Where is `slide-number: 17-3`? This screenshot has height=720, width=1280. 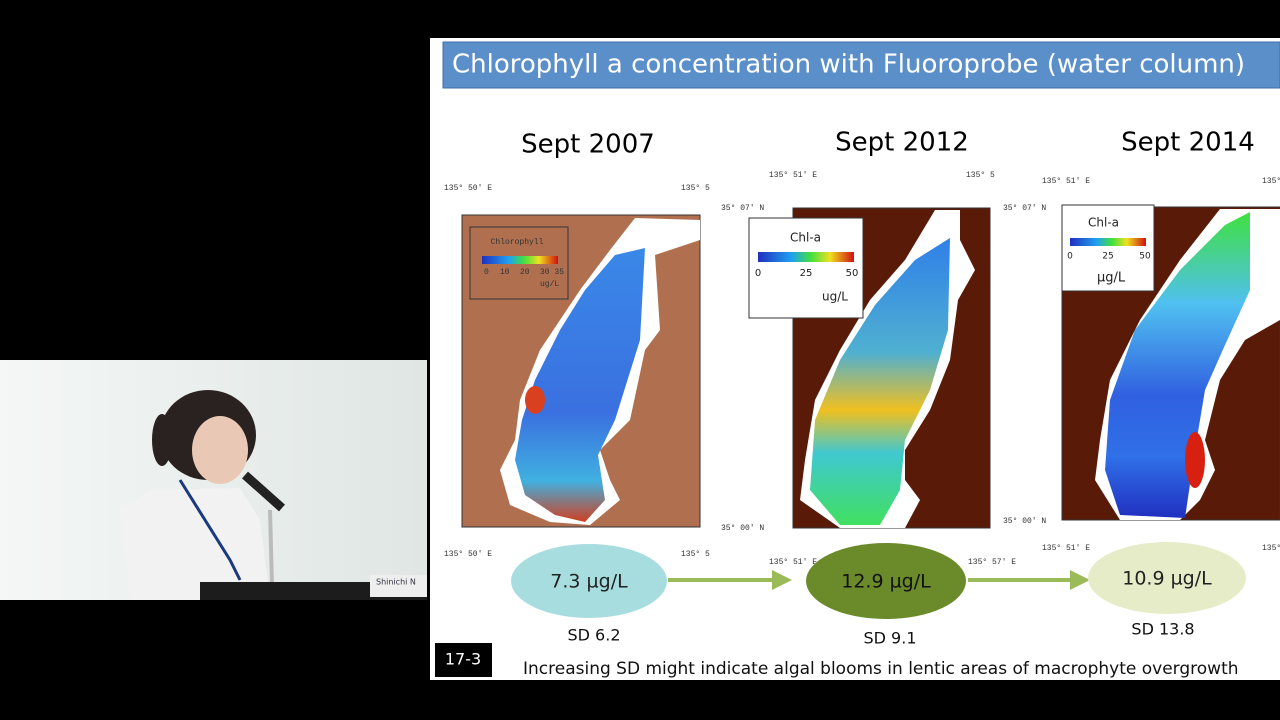
slide-number: 17-3 is located at coordinates (463, 659).